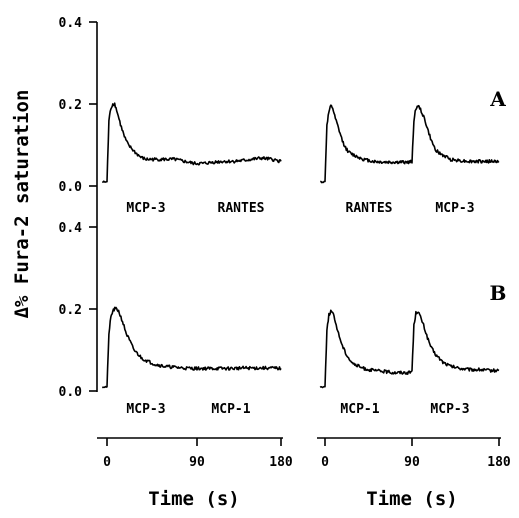 This screenshot has height=518, width=519. I want to click on y-tick-label-b-bottom: 0.0, so click(71, 392).